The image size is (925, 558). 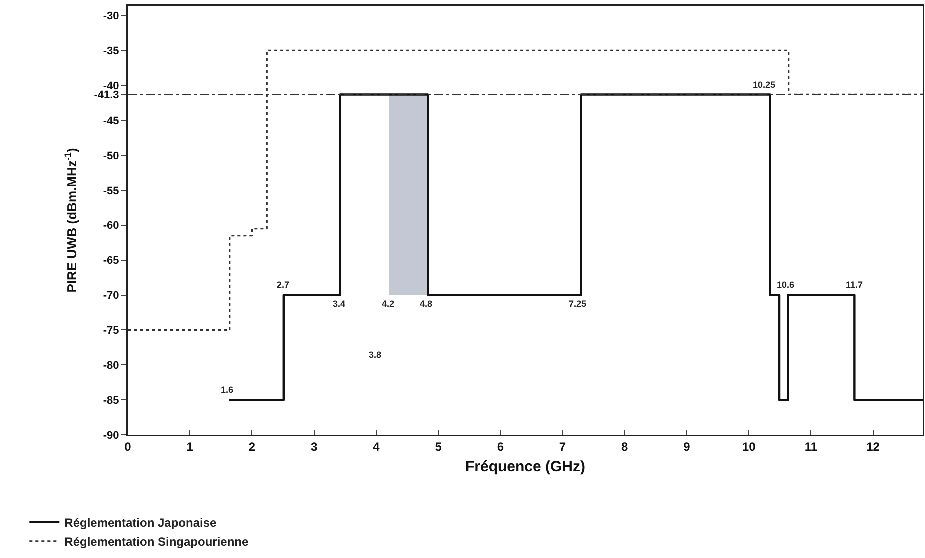 I want to click on annotation: 7.25, so click(x=578, y=304).